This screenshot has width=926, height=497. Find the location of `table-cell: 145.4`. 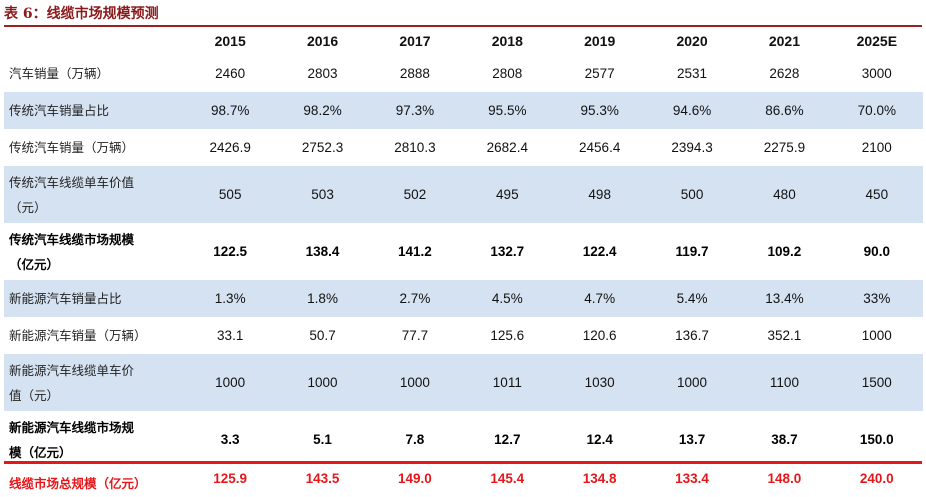

table-cell: 145.4 is located at coordinates (507, 478).